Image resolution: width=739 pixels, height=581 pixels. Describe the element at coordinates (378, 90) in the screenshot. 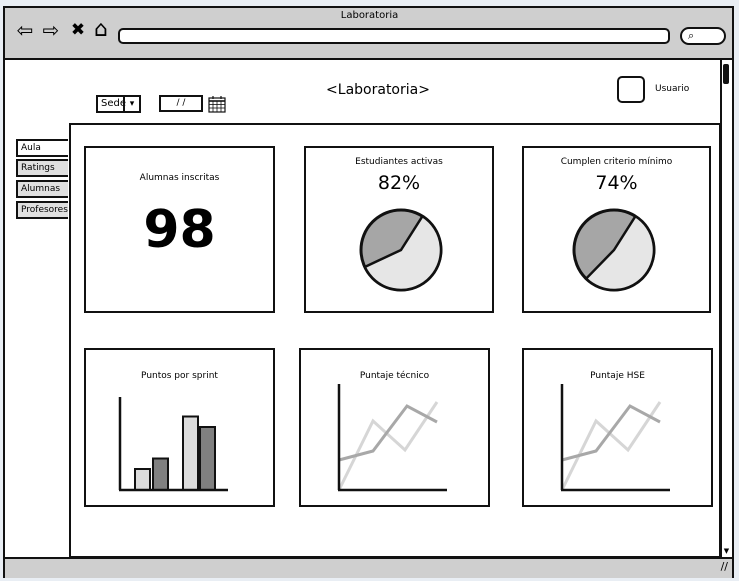

I see `page-title: <Laboratoria>` at that location.